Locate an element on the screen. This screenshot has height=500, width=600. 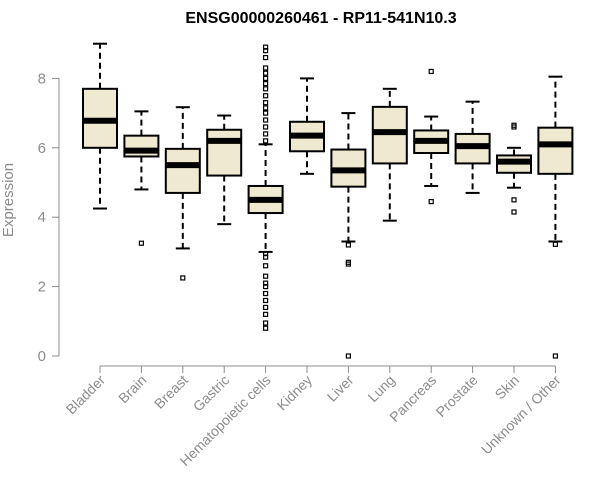
y-axis: 0 2 4 6 8 is located at coordinates (49, 217).